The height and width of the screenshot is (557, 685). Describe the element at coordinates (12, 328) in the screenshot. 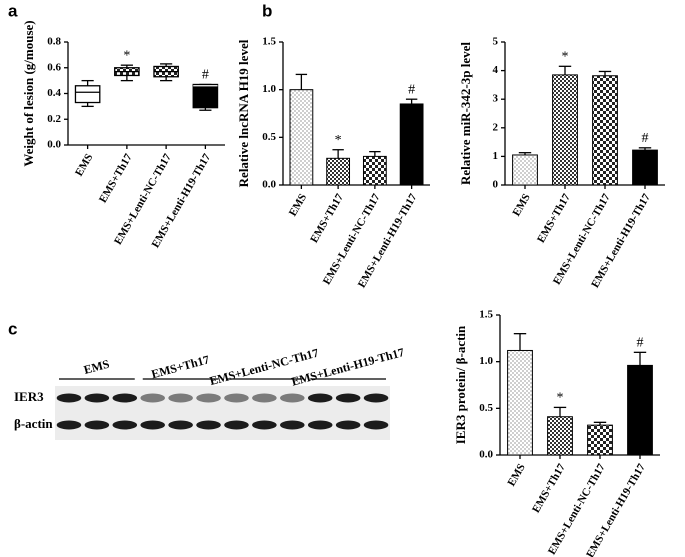

I see `panel-label: c` at that location.